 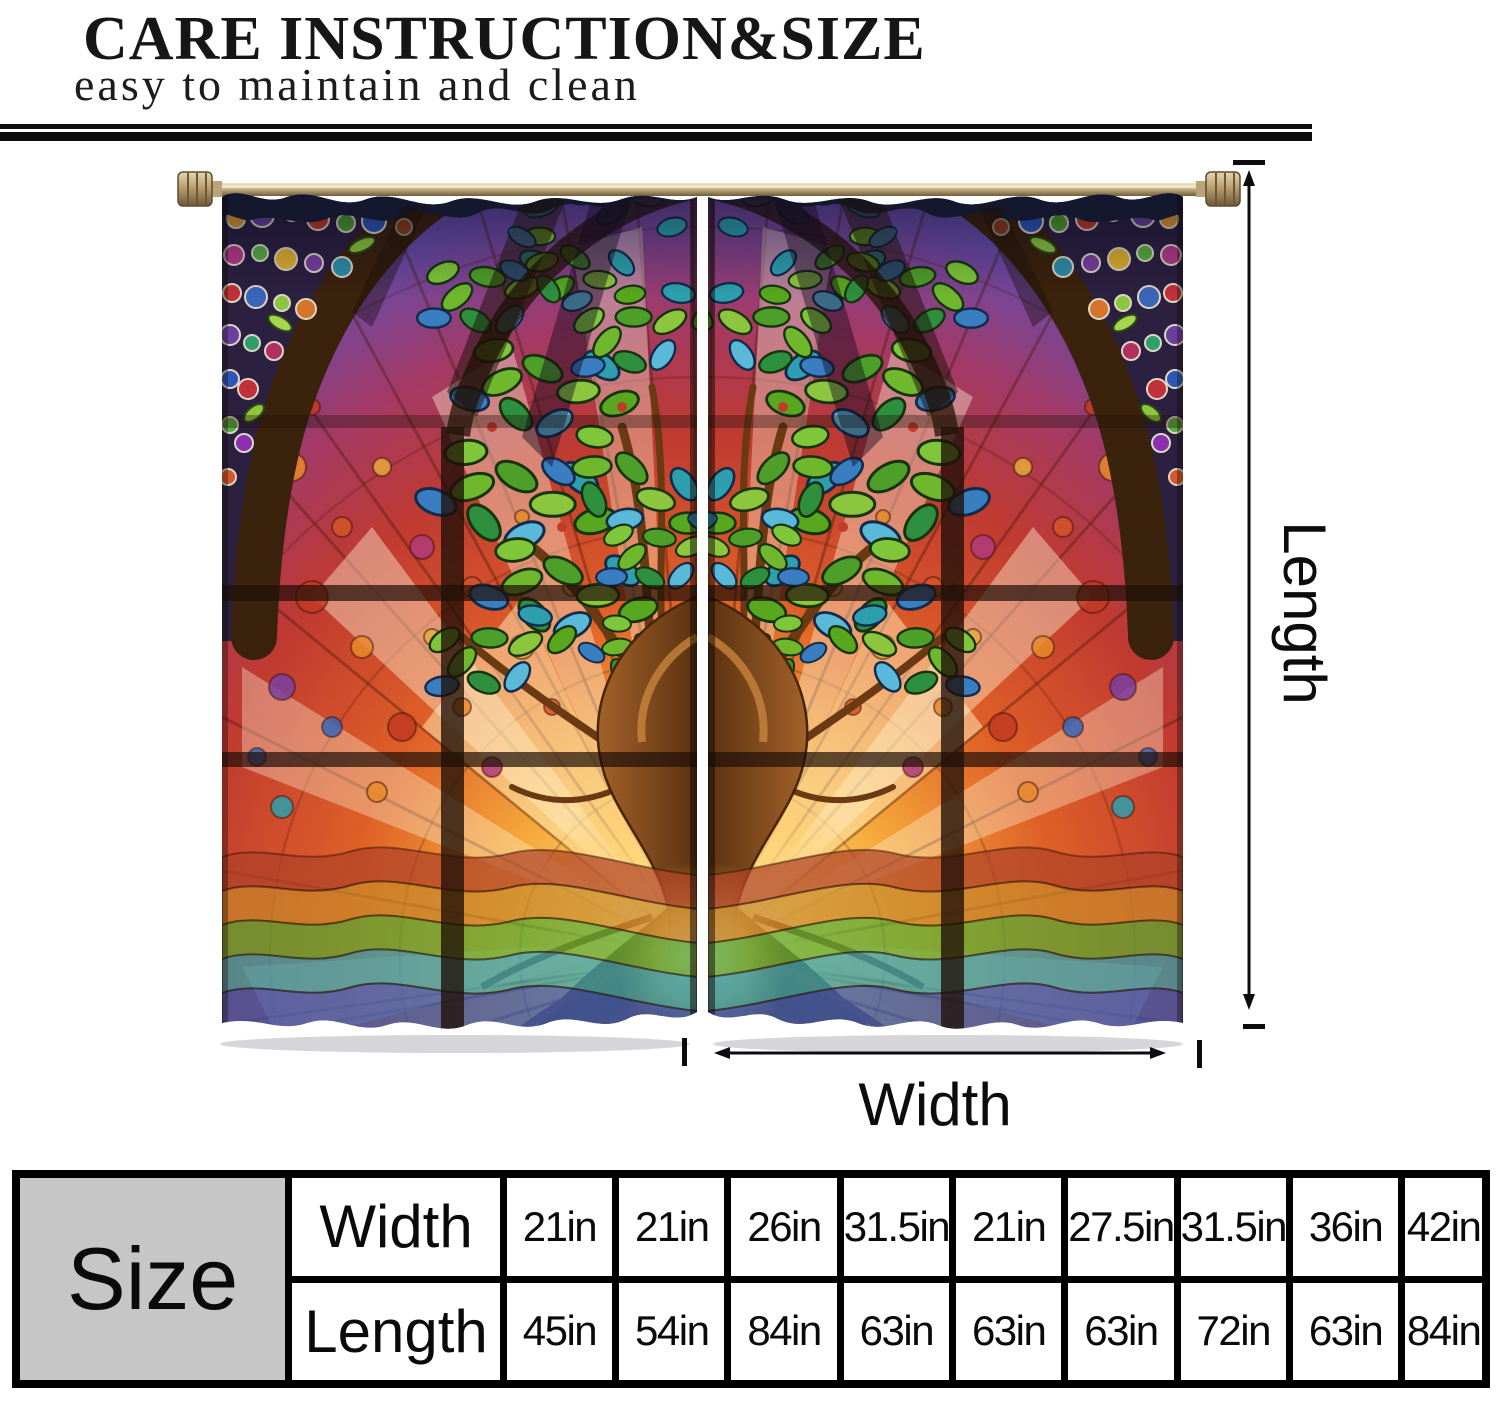 I want to click on length-value-cell: 45in, so click(x=559, y=1331).